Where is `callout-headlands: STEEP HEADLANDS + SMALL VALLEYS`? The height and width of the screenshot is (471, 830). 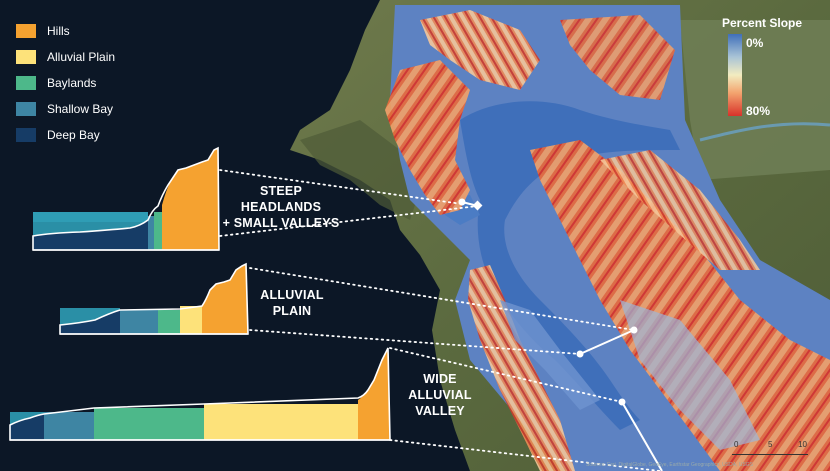
callout-headlands: STEEP HEADLANDS + SMALL VALLEYS is located at coordinates (281, 207).